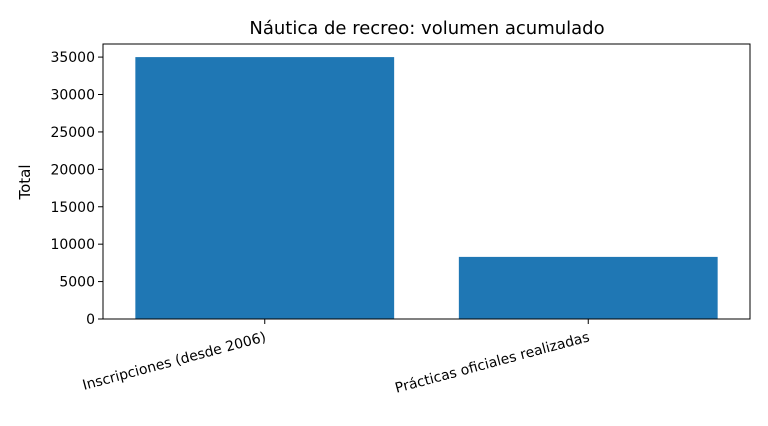  What do you see at coordinates (72, 96) in the screenshot?
I see `y-tick-label: 30000` at bounding box center [72, 96].